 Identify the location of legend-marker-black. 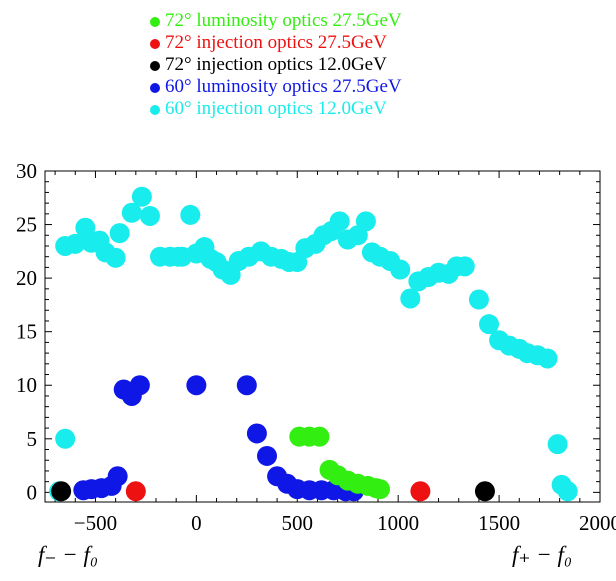
(155, 65).